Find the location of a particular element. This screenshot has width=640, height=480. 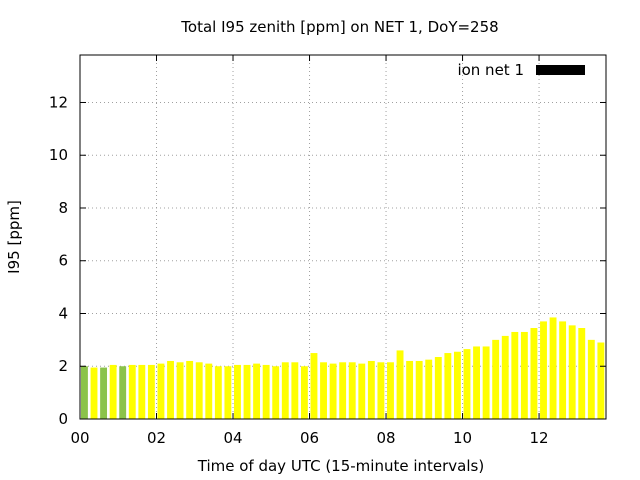

legend-label: ion net 1 is located at coordinates (490, 70).